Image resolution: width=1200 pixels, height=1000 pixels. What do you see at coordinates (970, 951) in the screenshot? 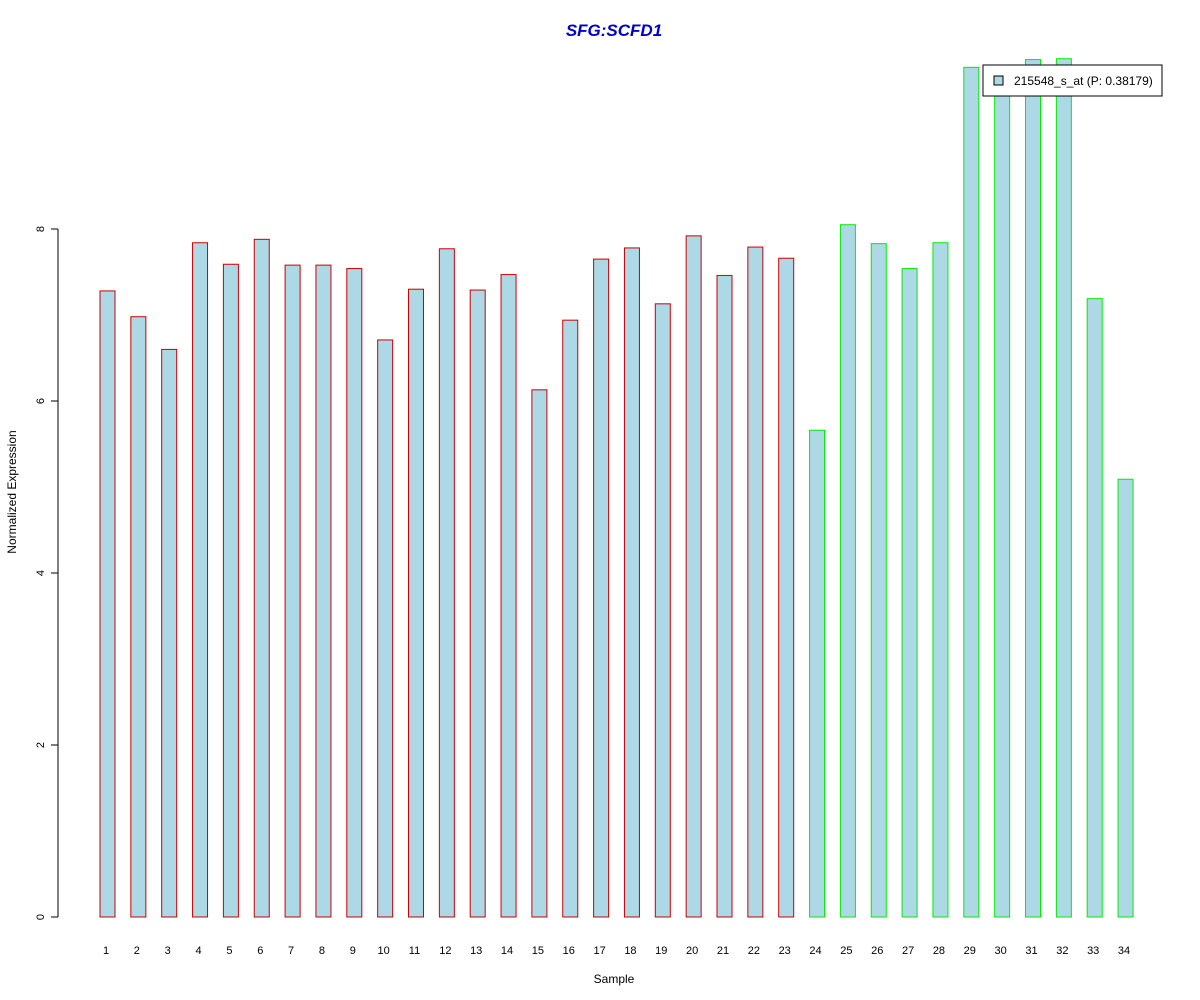
I see `x-tick-label: 29` at bounding box center [970, 951].